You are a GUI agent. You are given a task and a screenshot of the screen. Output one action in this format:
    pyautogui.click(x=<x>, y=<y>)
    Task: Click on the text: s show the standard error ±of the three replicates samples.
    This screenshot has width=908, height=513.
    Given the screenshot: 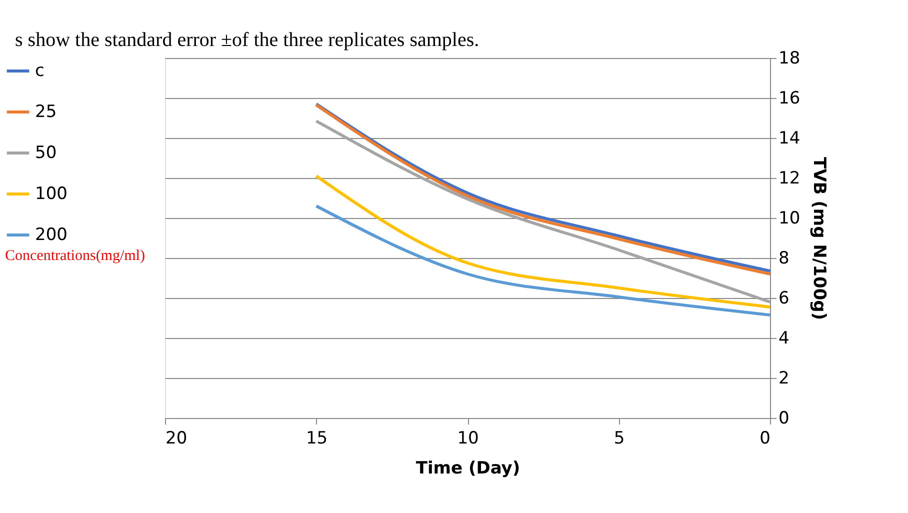 What is the action you would take?
    pyautogui.click(x=247, y=40)
    